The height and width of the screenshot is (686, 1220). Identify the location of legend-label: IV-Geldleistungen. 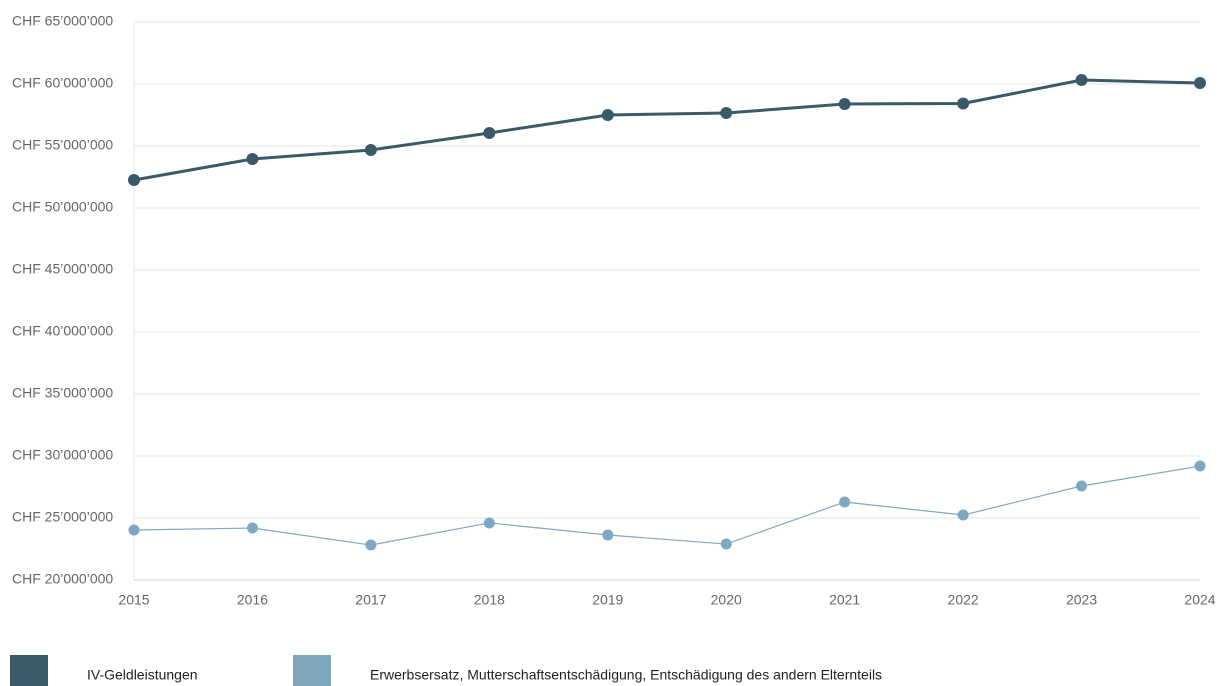
(142, 675).